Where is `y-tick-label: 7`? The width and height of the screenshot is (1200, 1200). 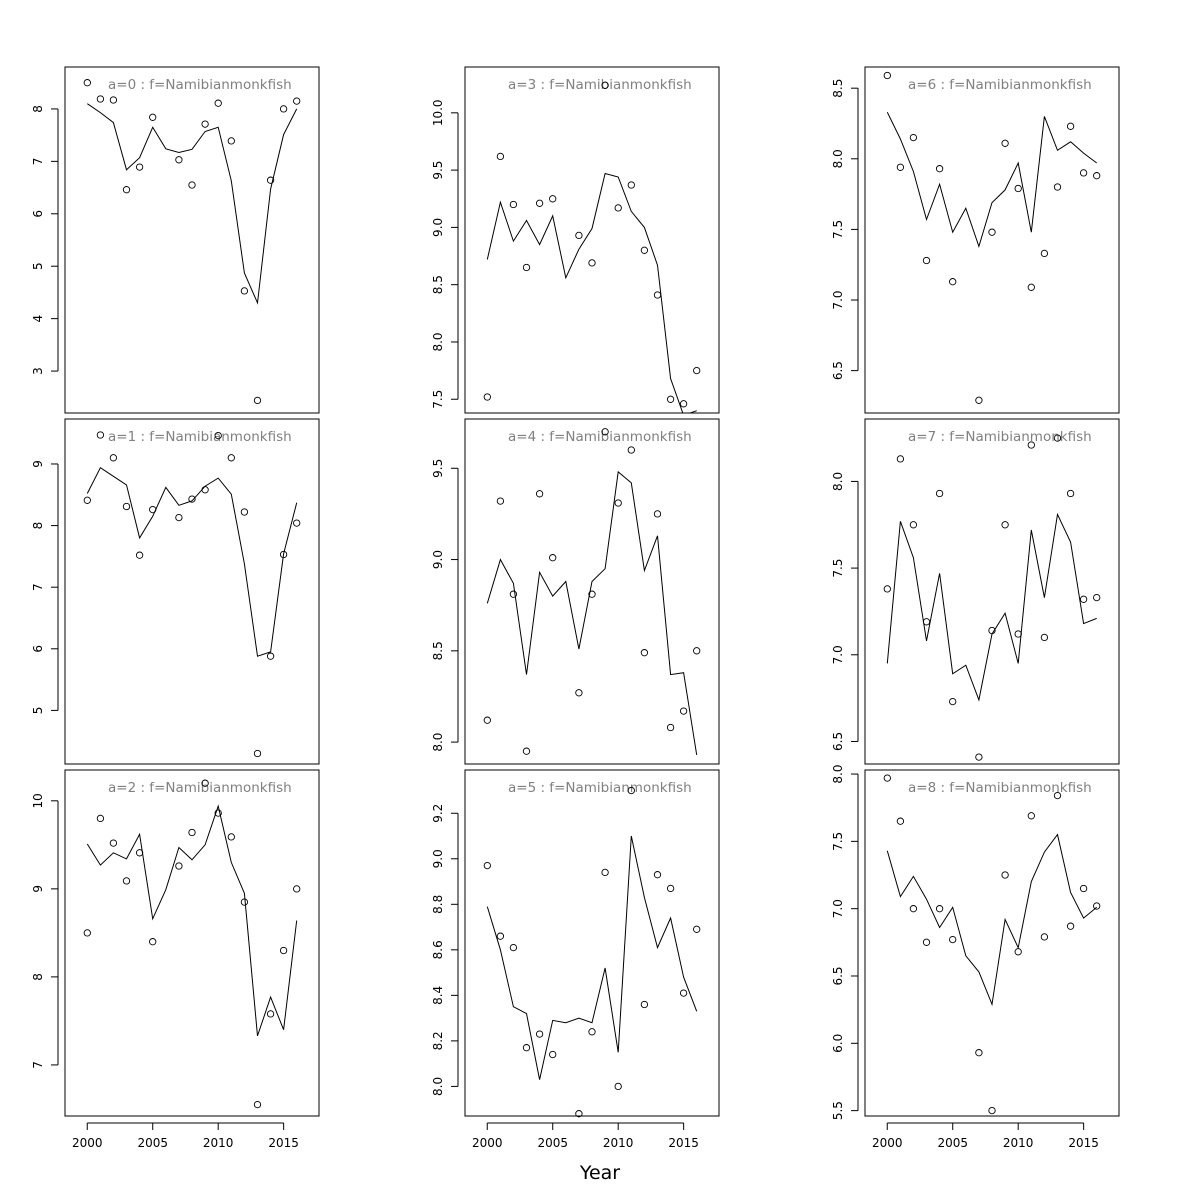
y-tick-label: 7 is located at coordinates (38, 587).